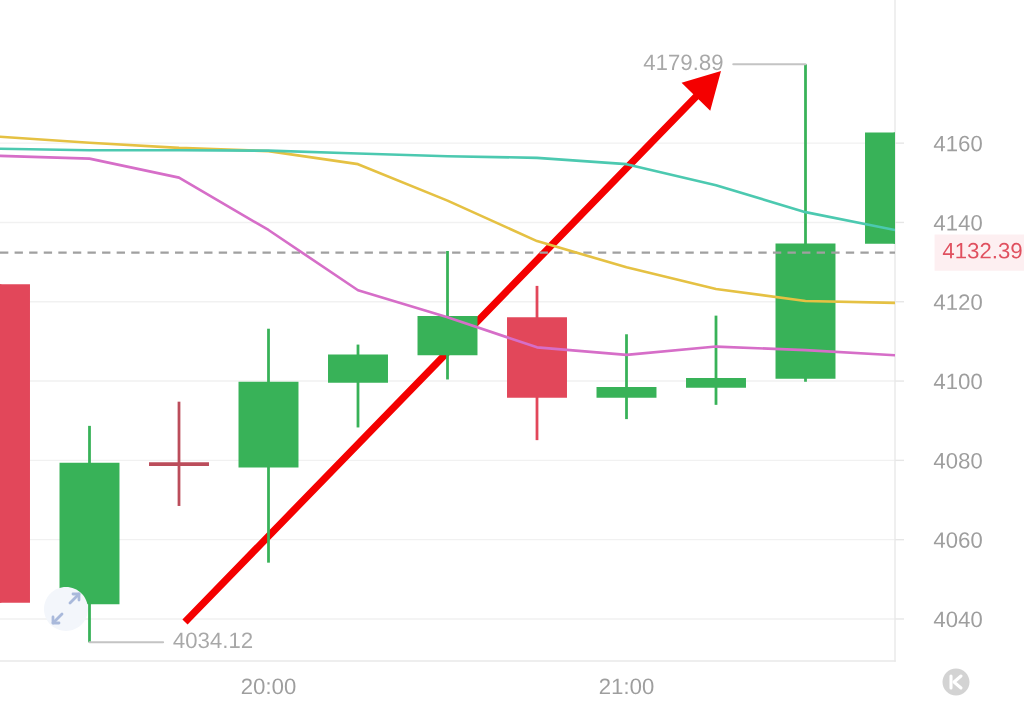 This screenshot has height=711, width=1024. Describe the element at coordinates (957, 540) in the screenshot. I see `y-tick-label: 4060` at that location.